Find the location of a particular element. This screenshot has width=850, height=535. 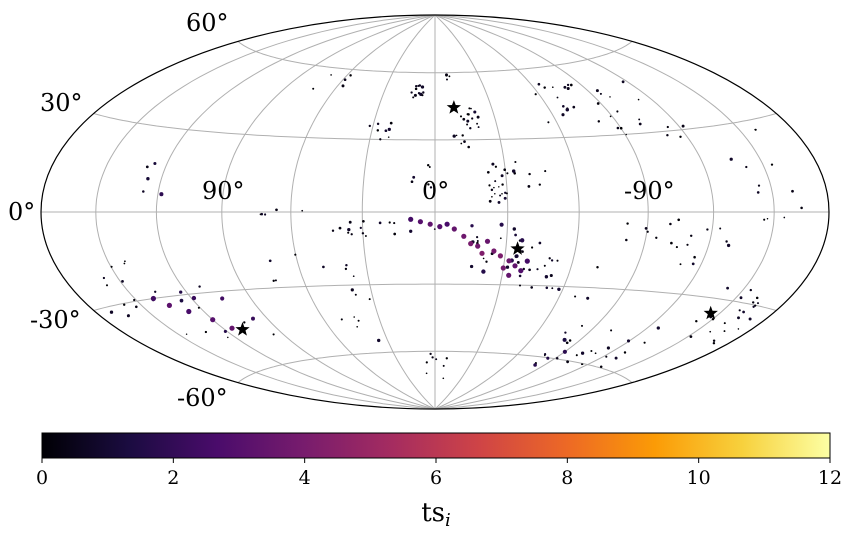

lat-label-neg30: -30° is located at coordinates (55, 320).